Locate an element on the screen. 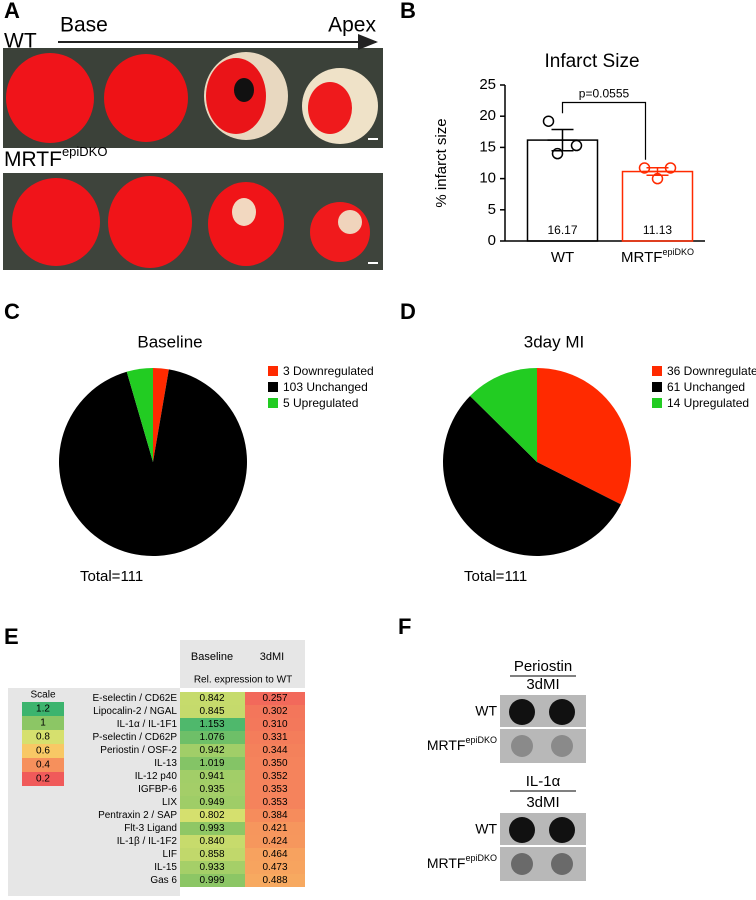 The height and width of the screenshot is (900, 756). heat-value: 0.384 is located at coordinates (274, 815).